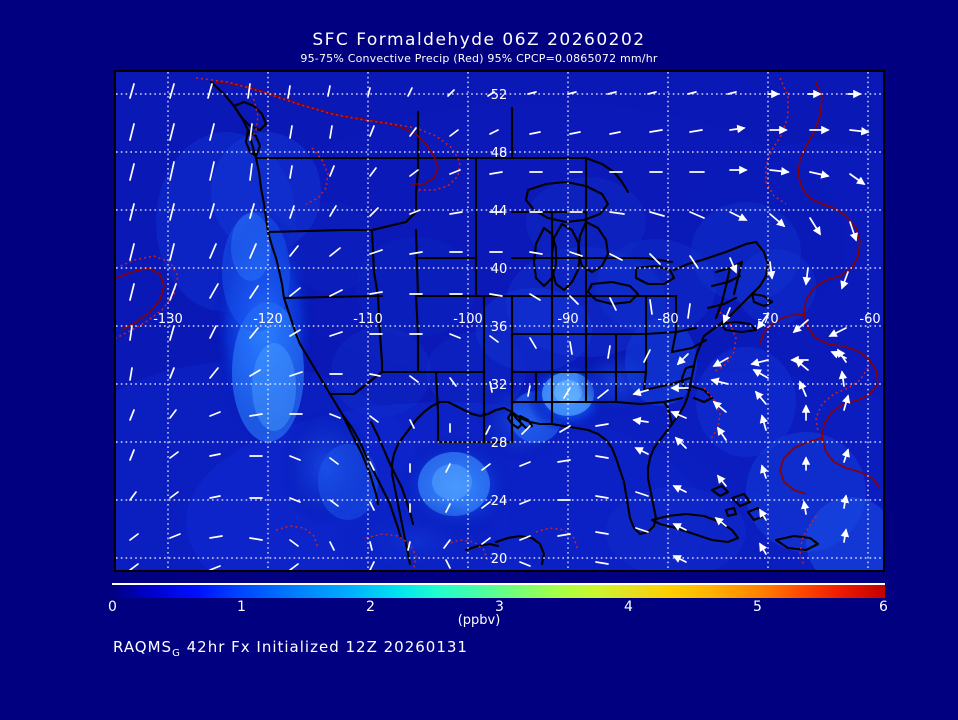  What do you see at coordinates (176, 653) in the screenshot?
I see `footer-model-subscript: G` at bounding box center [176, 653].